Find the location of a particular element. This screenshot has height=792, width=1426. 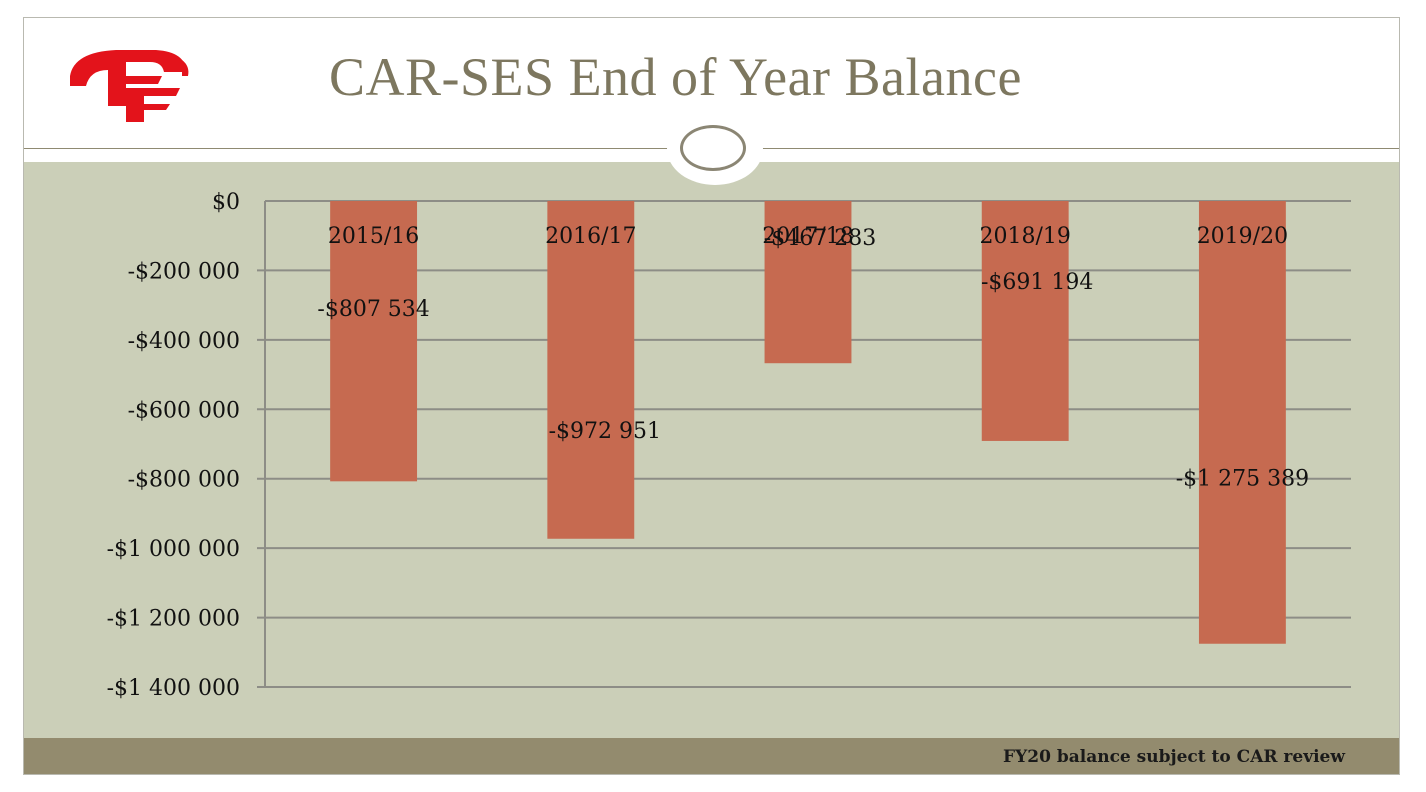

y-tick-label: -$1 000 000 is located at coordinates (173, 549).